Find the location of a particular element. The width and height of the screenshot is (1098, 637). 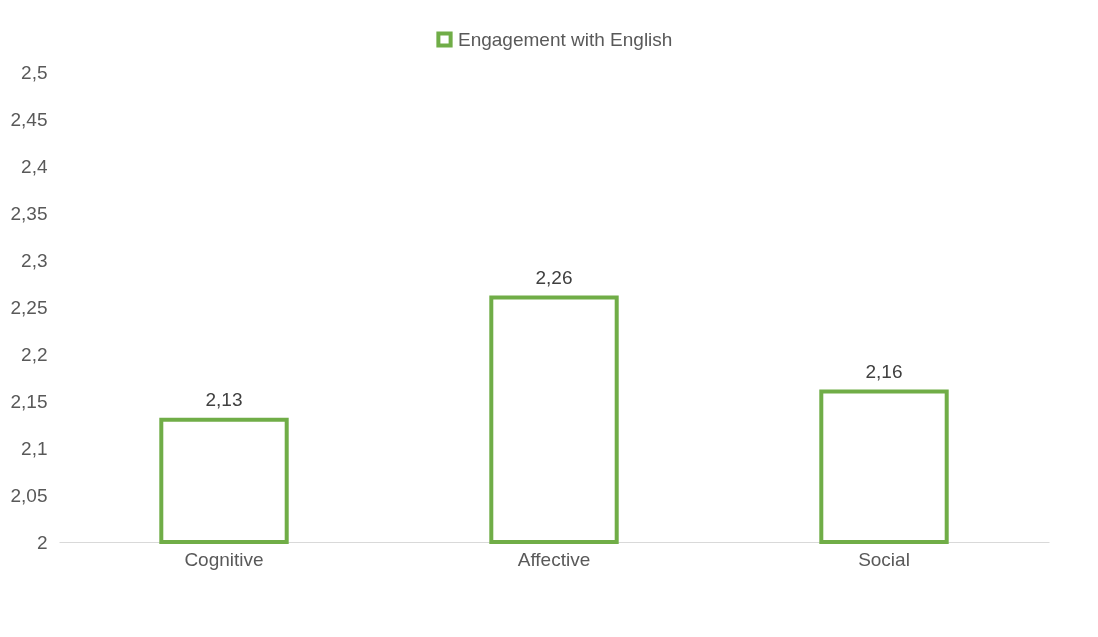

y-tick-label: 2,2 is located at coordinates (34, 354).